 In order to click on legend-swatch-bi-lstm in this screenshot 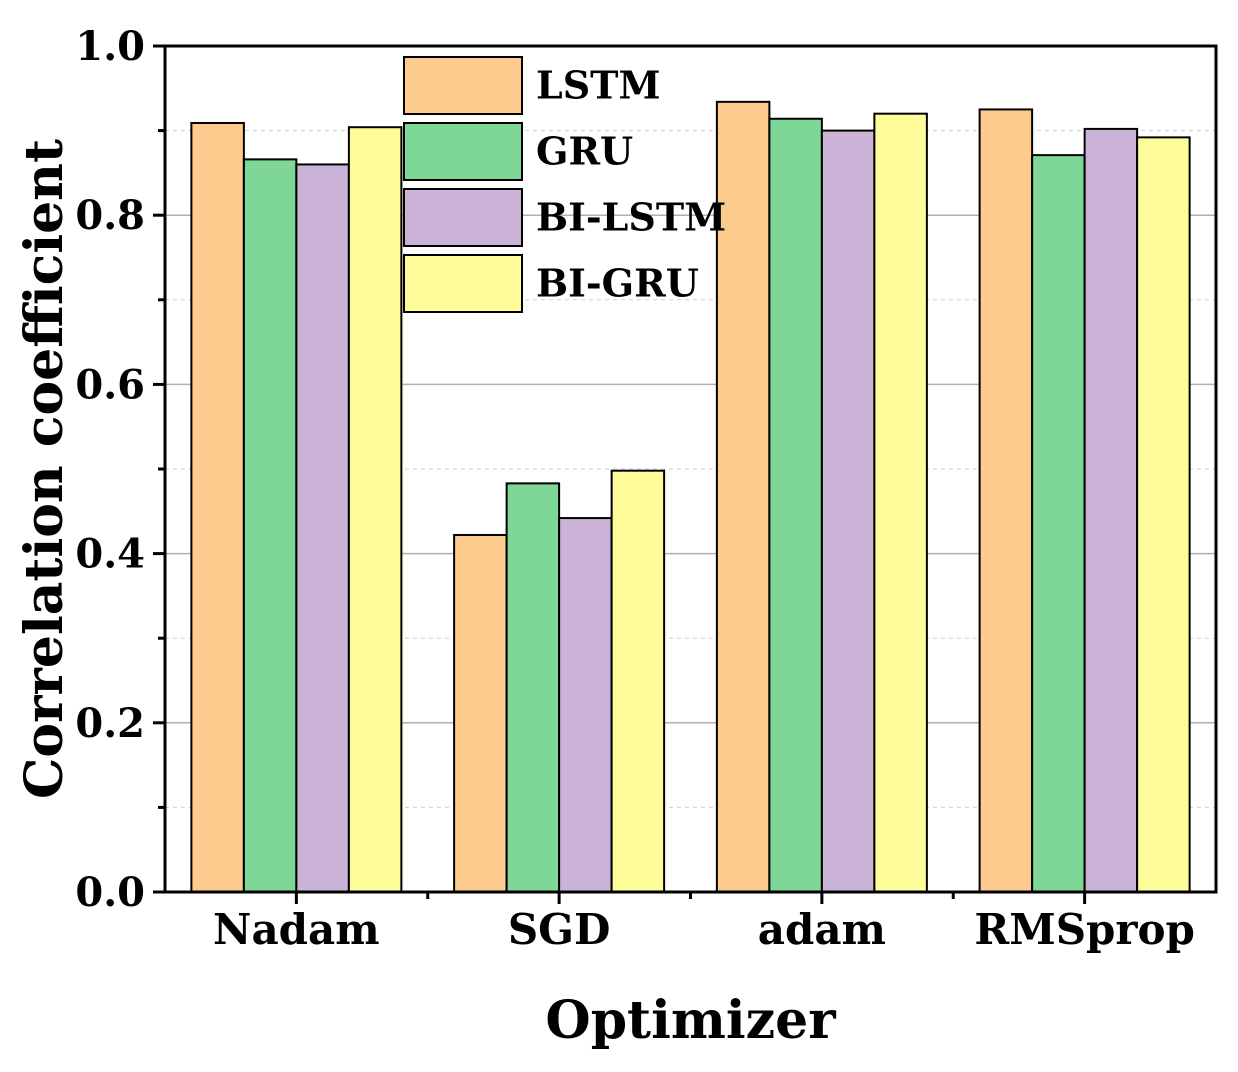, I will do `click(463, 217)`.